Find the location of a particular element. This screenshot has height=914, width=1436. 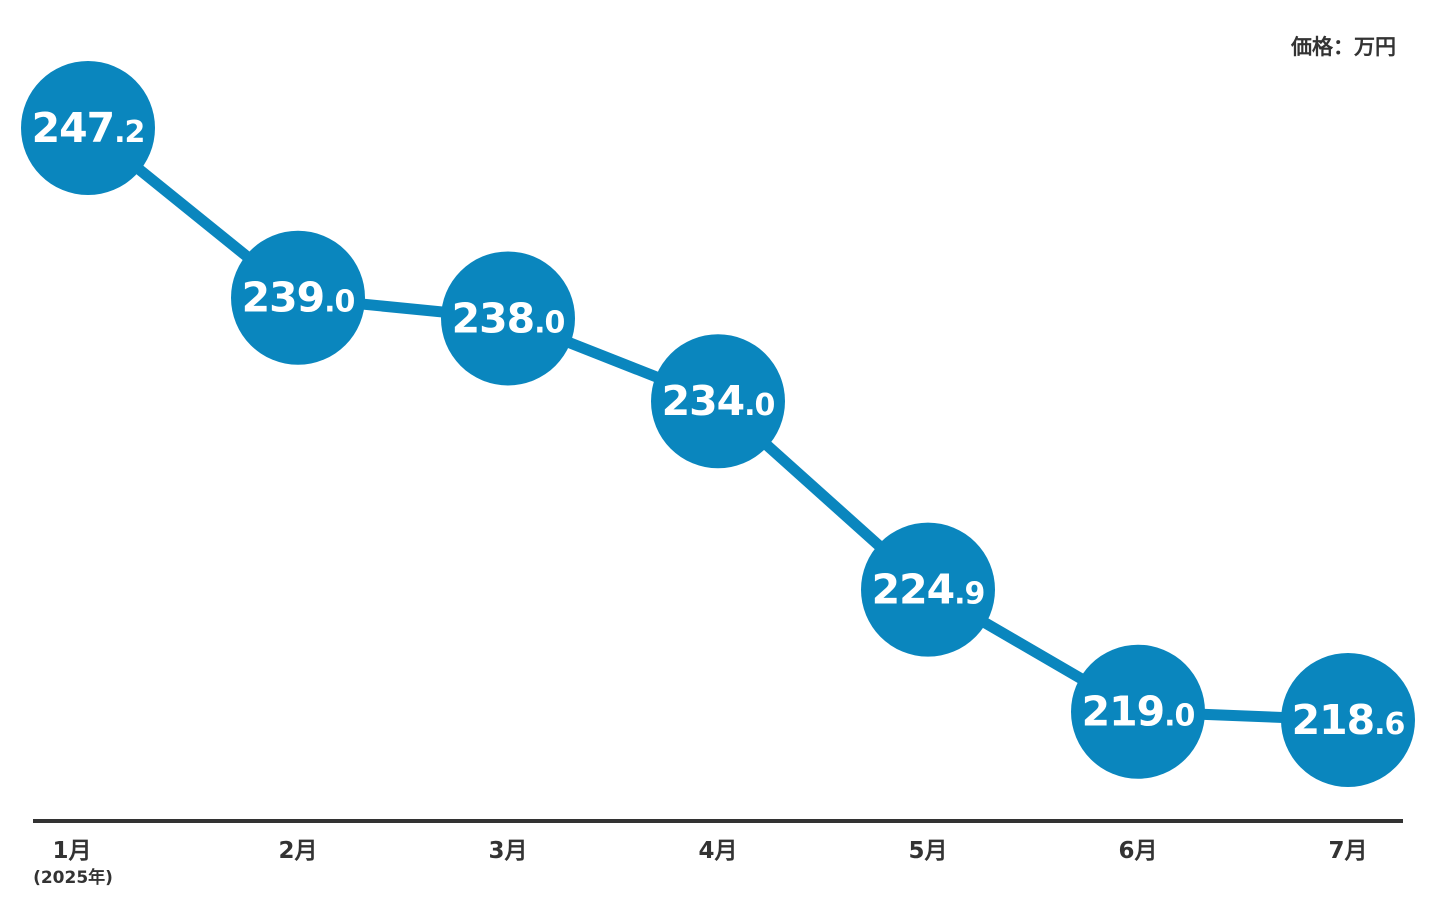

data-label: 224.9 is located at coordinates (928, 590).